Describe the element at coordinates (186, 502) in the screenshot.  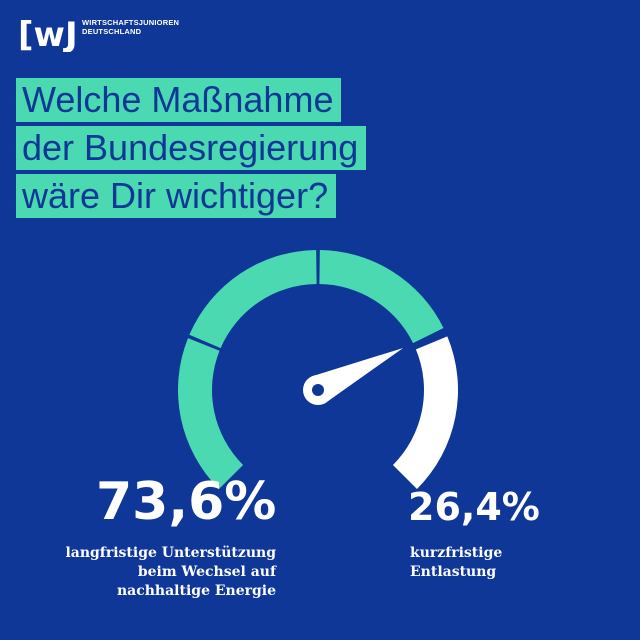
I see `value-label-longterm: 73,6%` at that location.